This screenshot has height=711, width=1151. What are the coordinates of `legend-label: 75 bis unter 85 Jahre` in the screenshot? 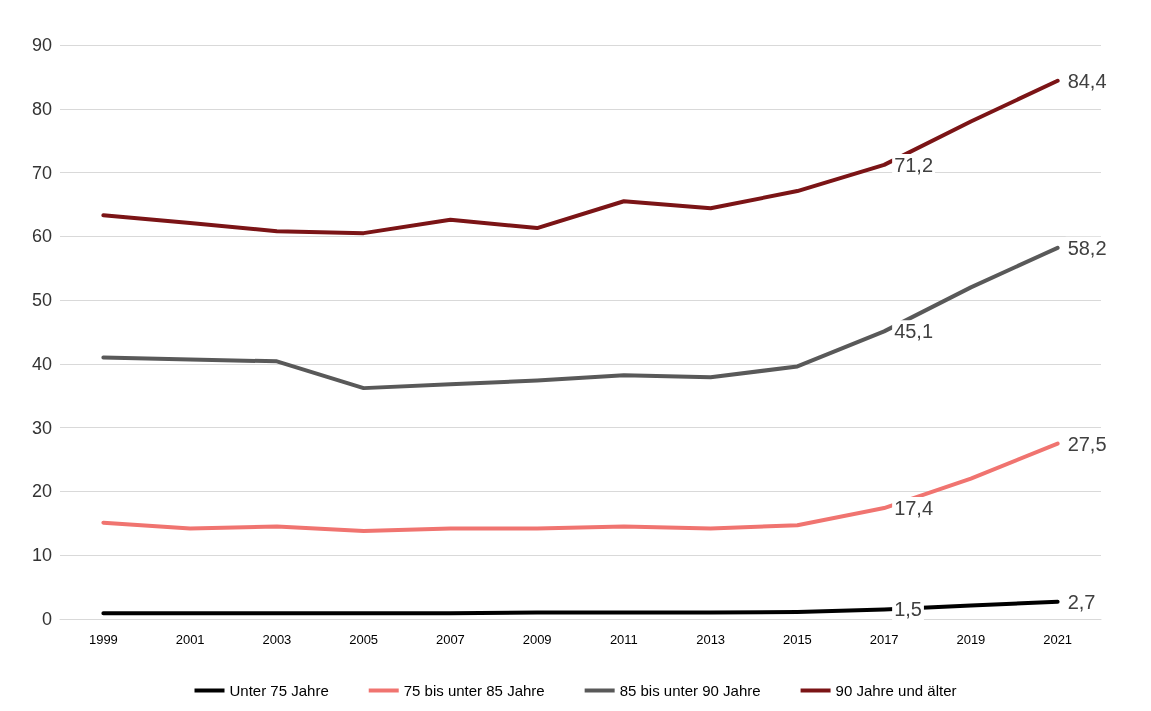 It's located at (474, 690).